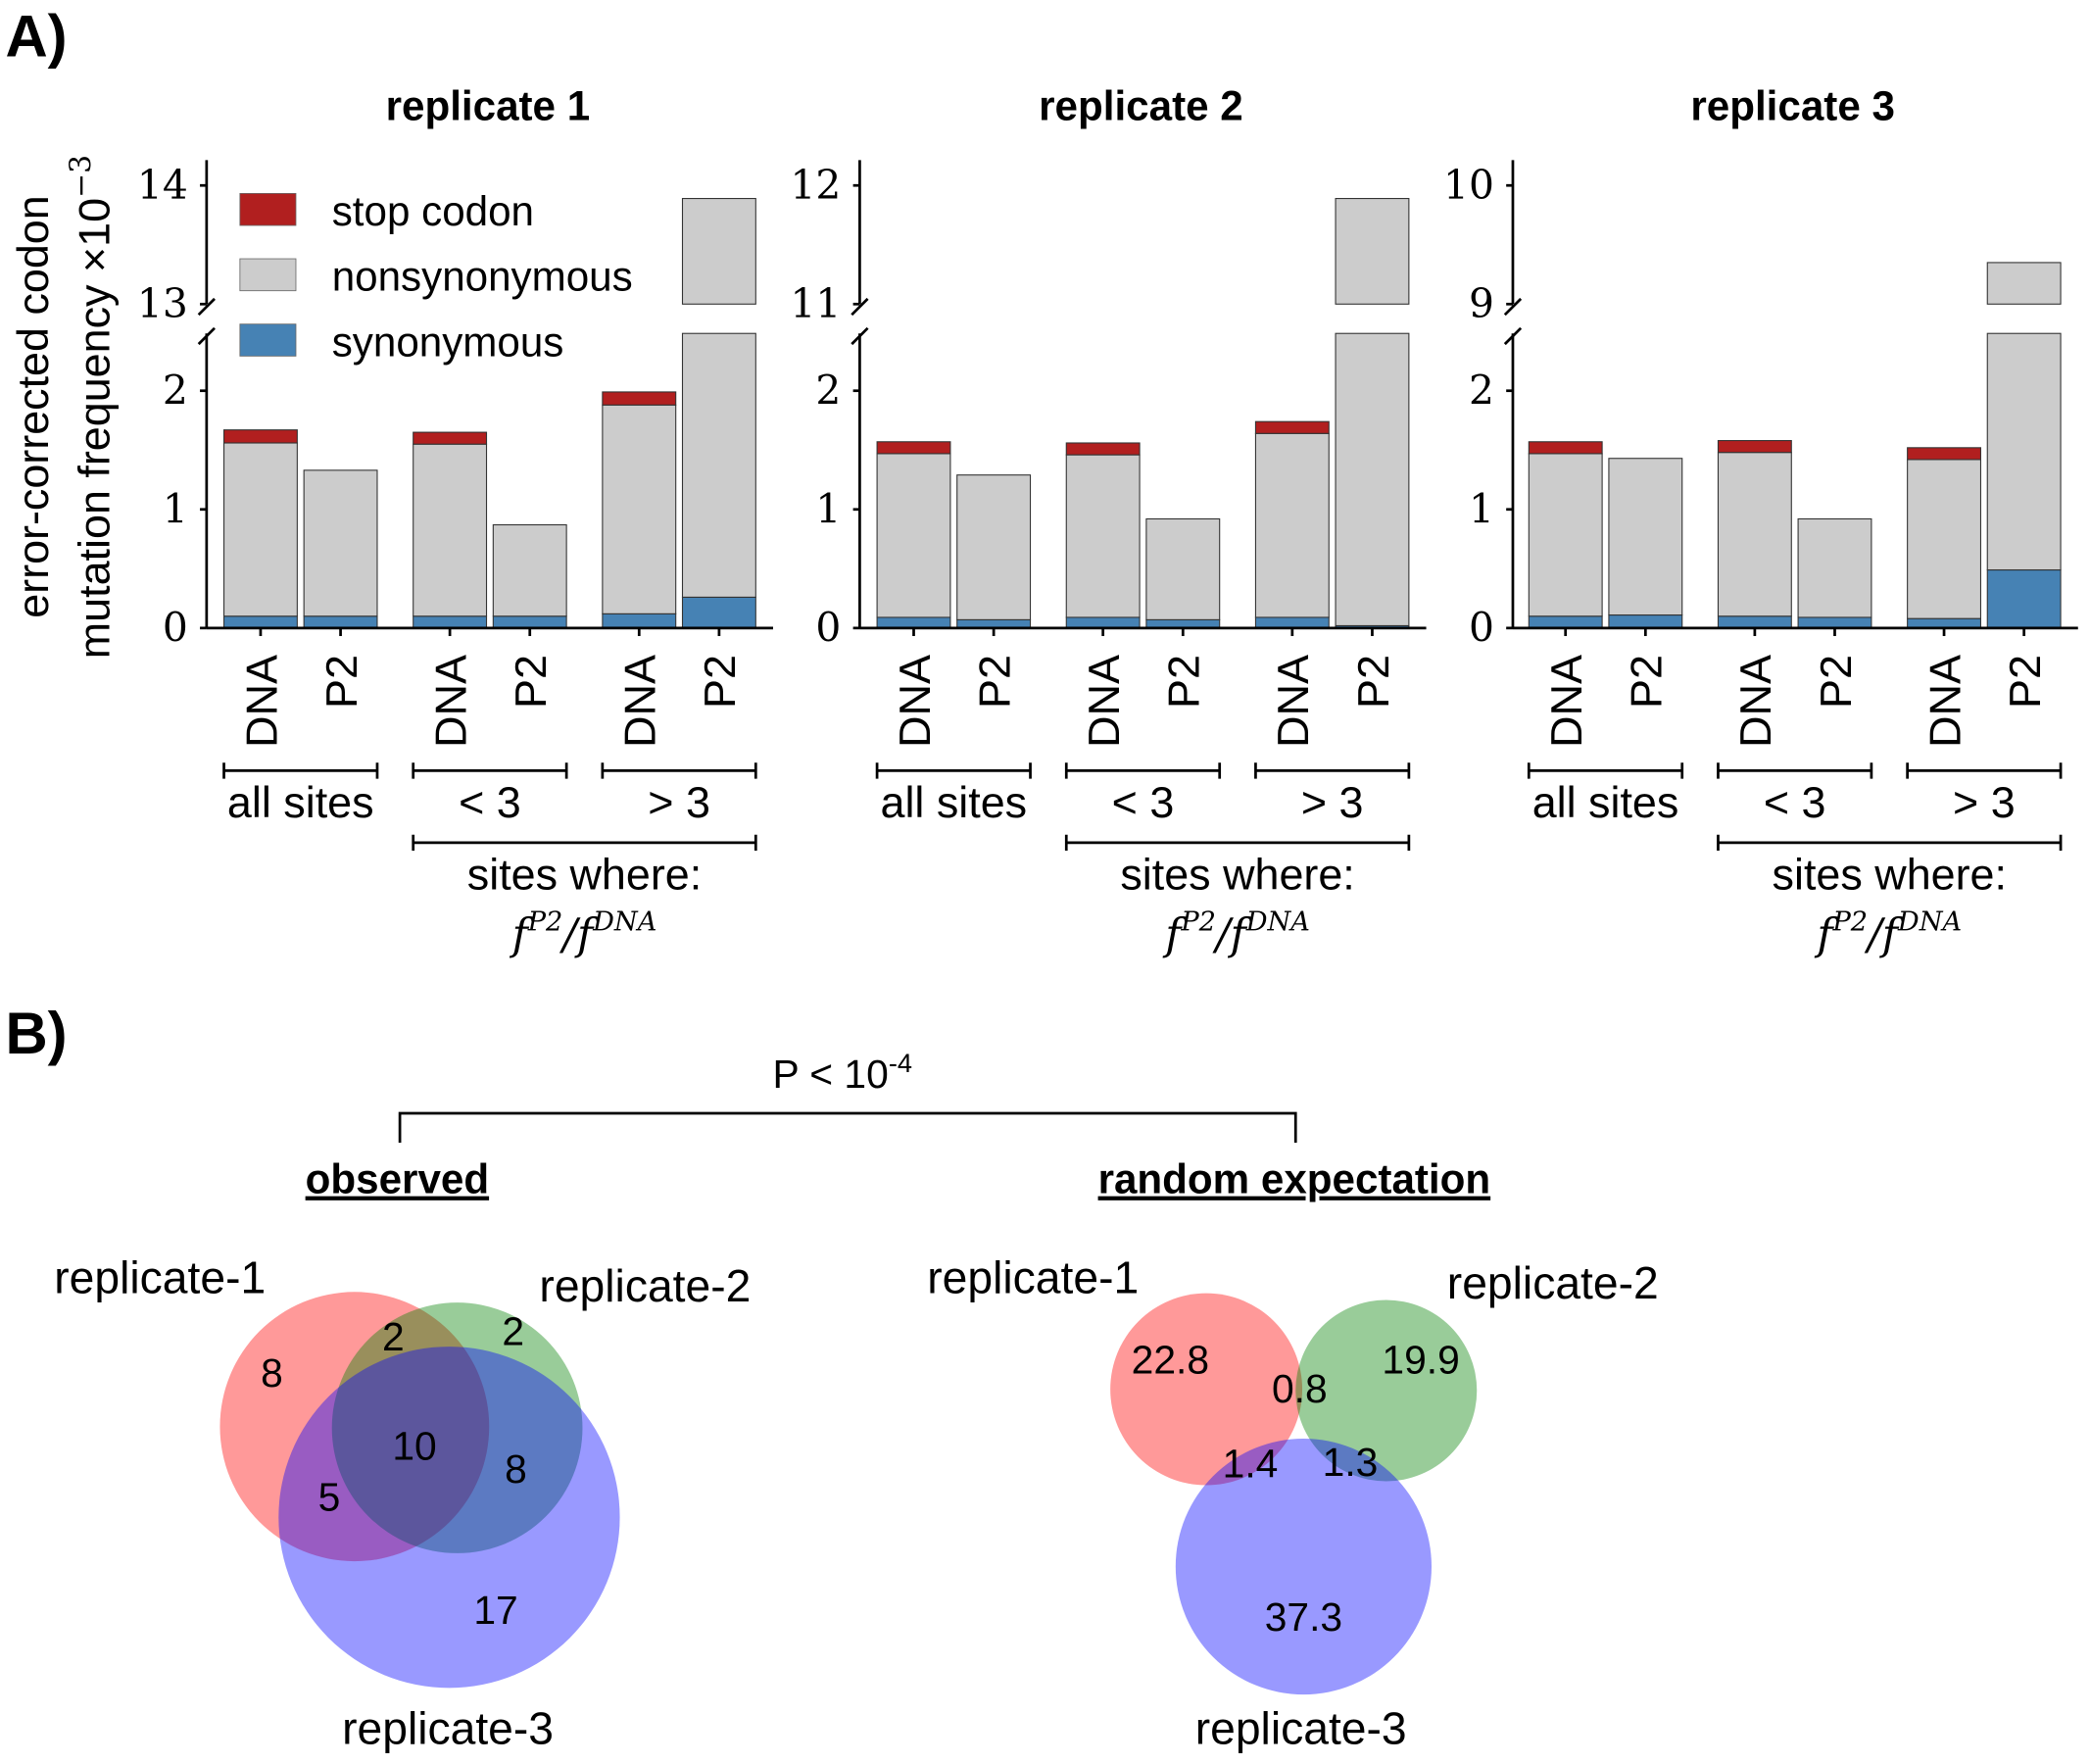 The image size is (2090, 1764). What do you see at coordinates (1553, 1282) in the screenshot?
I see `venn-rand-label-rep2: replicate-2` at bounding box center [1553, 1282].